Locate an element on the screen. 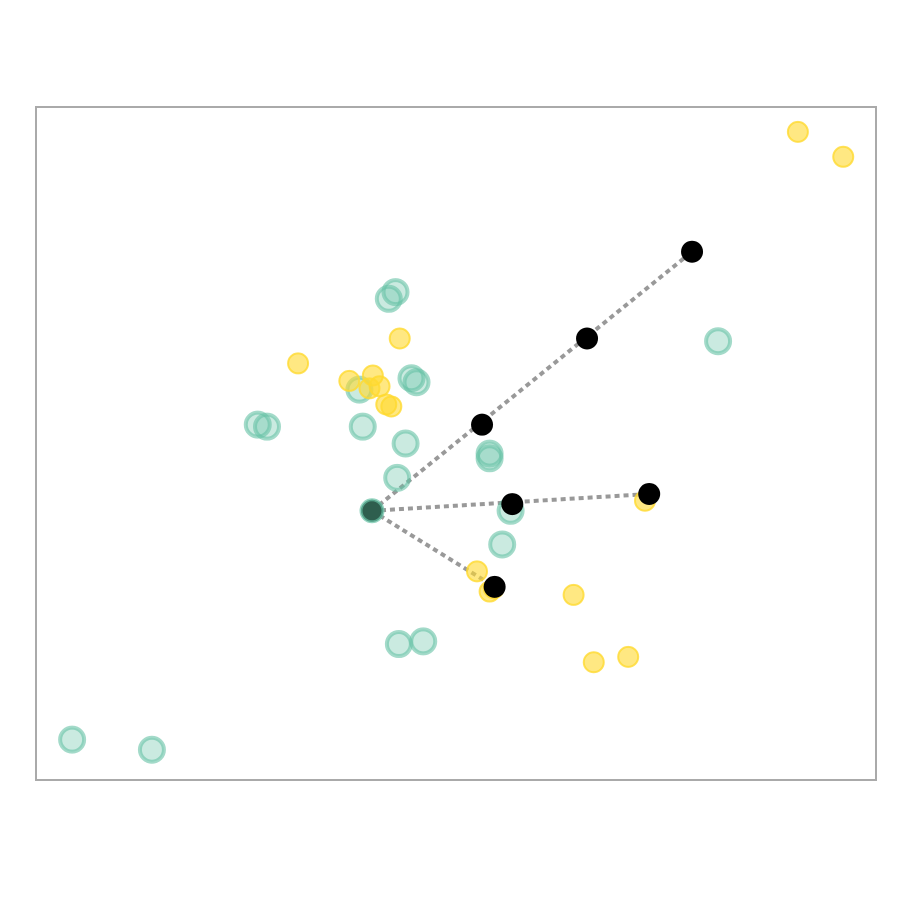  connection-lines is located at coordinates (532, 419).